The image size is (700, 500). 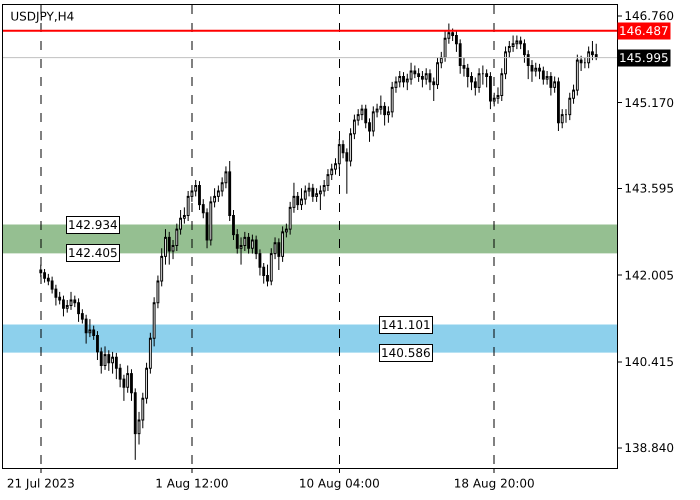 What do you see at coordinates (649, 362) in the screenshot?
I see `y-tick-label: 140.415` at bounding box center [649, 362].